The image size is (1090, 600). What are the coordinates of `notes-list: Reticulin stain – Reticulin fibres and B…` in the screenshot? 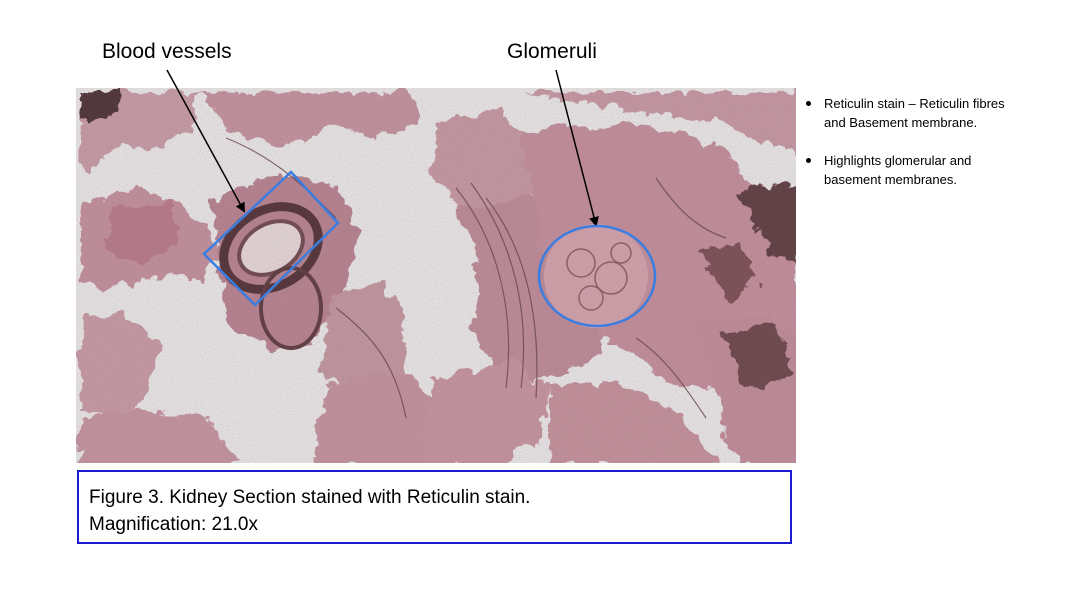 It's located at (905, 151).